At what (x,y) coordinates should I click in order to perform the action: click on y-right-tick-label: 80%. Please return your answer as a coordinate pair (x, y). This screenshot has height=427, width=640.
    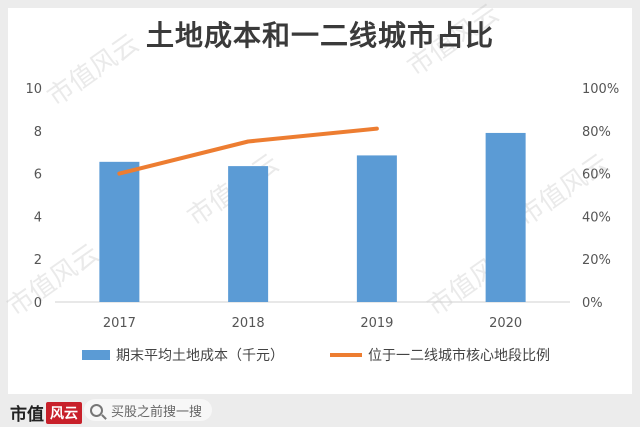
    Looking at the image, I should click on (596, 132).